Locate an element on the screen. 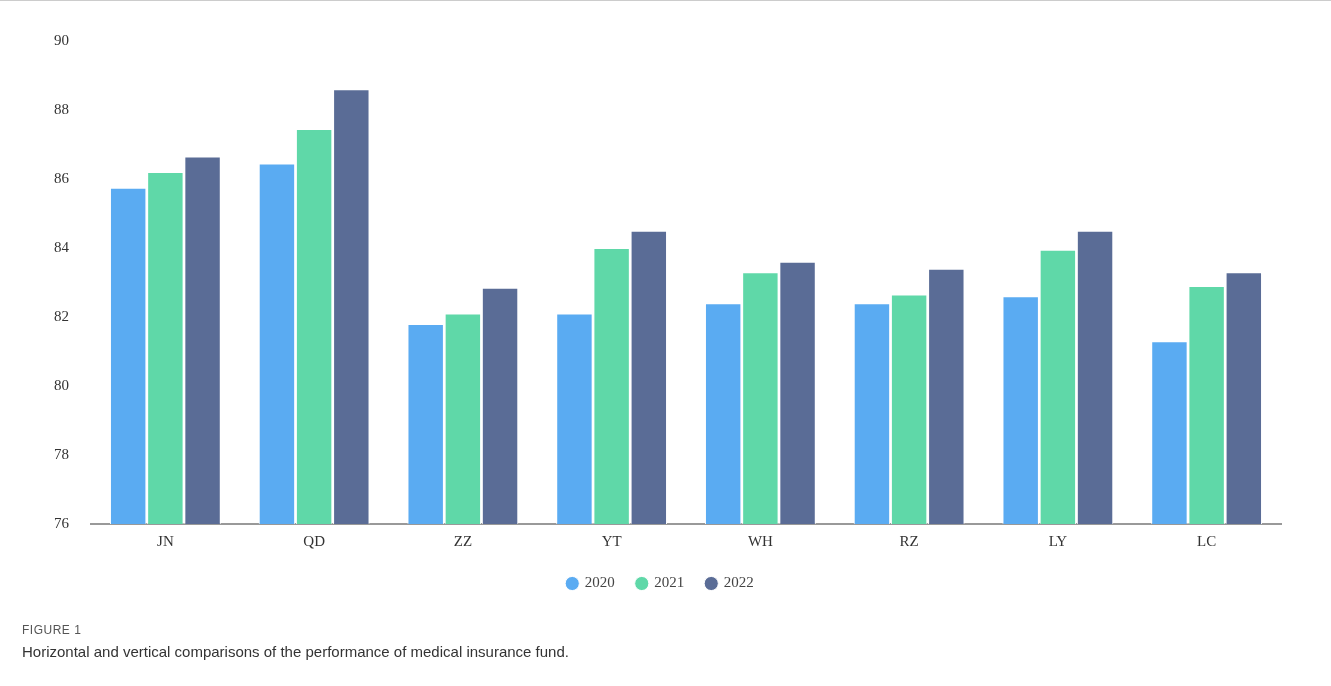 This screenshot has height=686, width=1331. text: Horizontal and vertical comparisons of the performance of medical insurance fund. is located at coordinates (295, 651).